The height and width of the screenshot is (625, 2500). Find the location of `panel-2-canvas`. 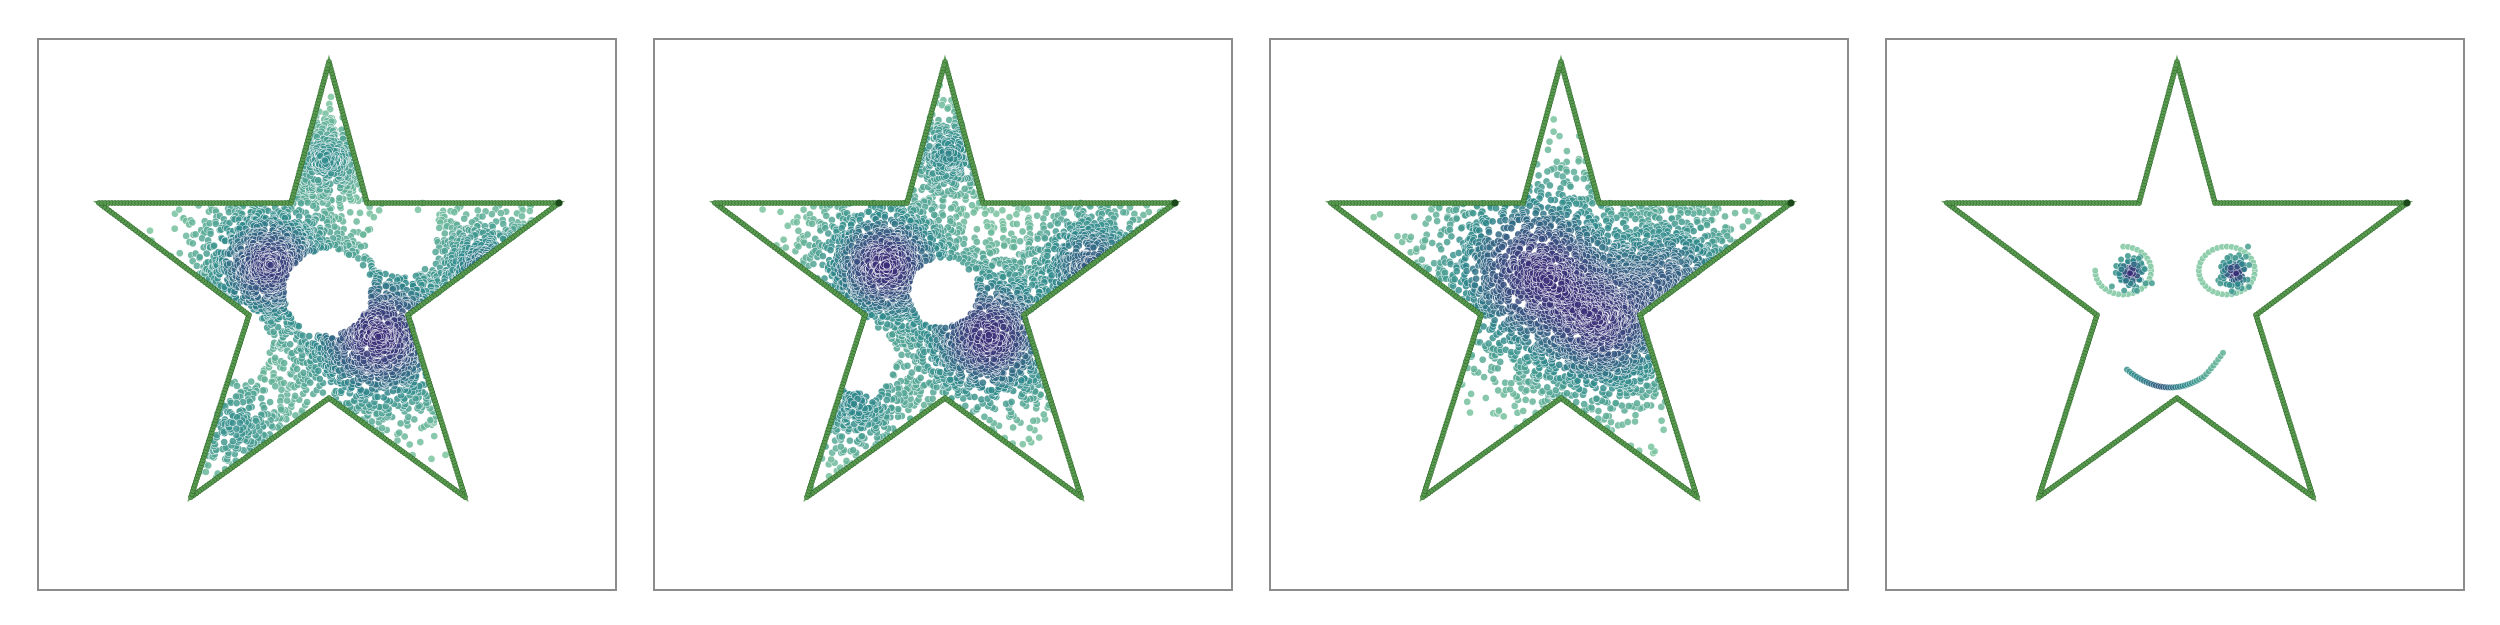

panel-2-canvas is located at coordinates (945, 278).